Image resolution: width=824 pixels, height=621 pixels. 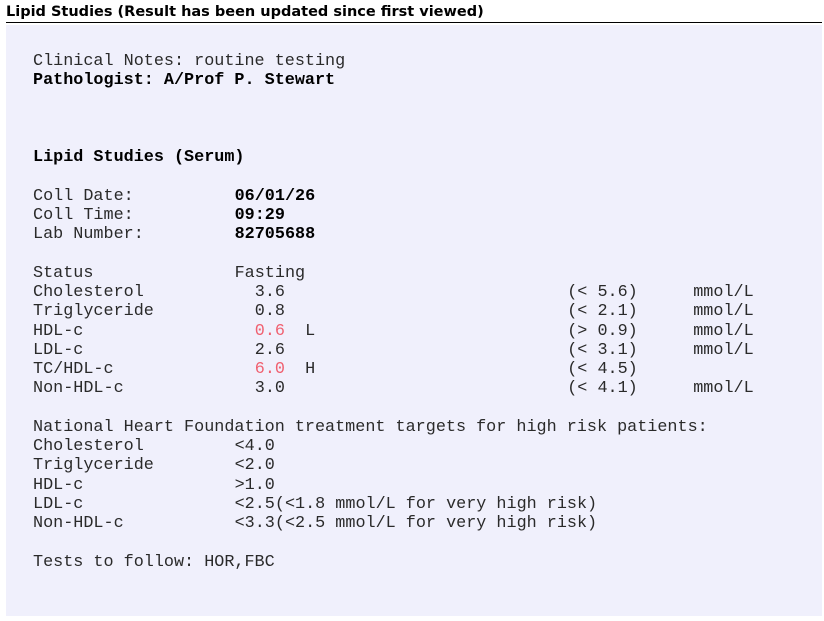 What do you see at coordinates (269, 292) in the screenshot?
I see `result-value: 3.6` at bounding box center [269, 292].